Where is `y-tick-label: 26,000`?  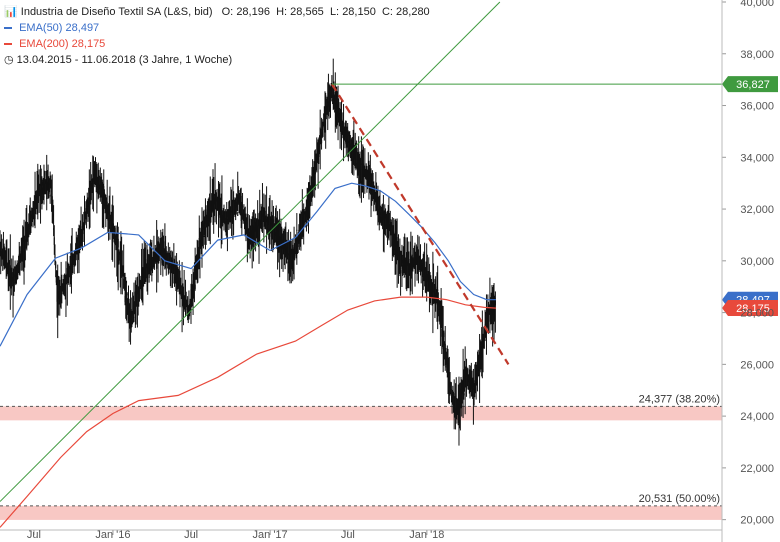 y-tick-label: 26,000 is located at coordinates (757, 365).